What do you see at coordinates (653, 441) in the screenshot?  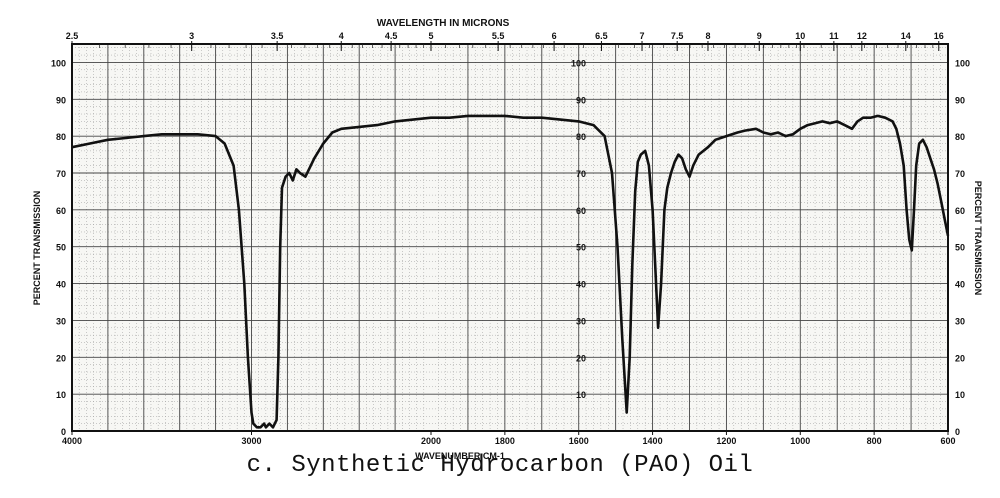 I see `x-tick-label: 1400` at bounding box center [653, 441].